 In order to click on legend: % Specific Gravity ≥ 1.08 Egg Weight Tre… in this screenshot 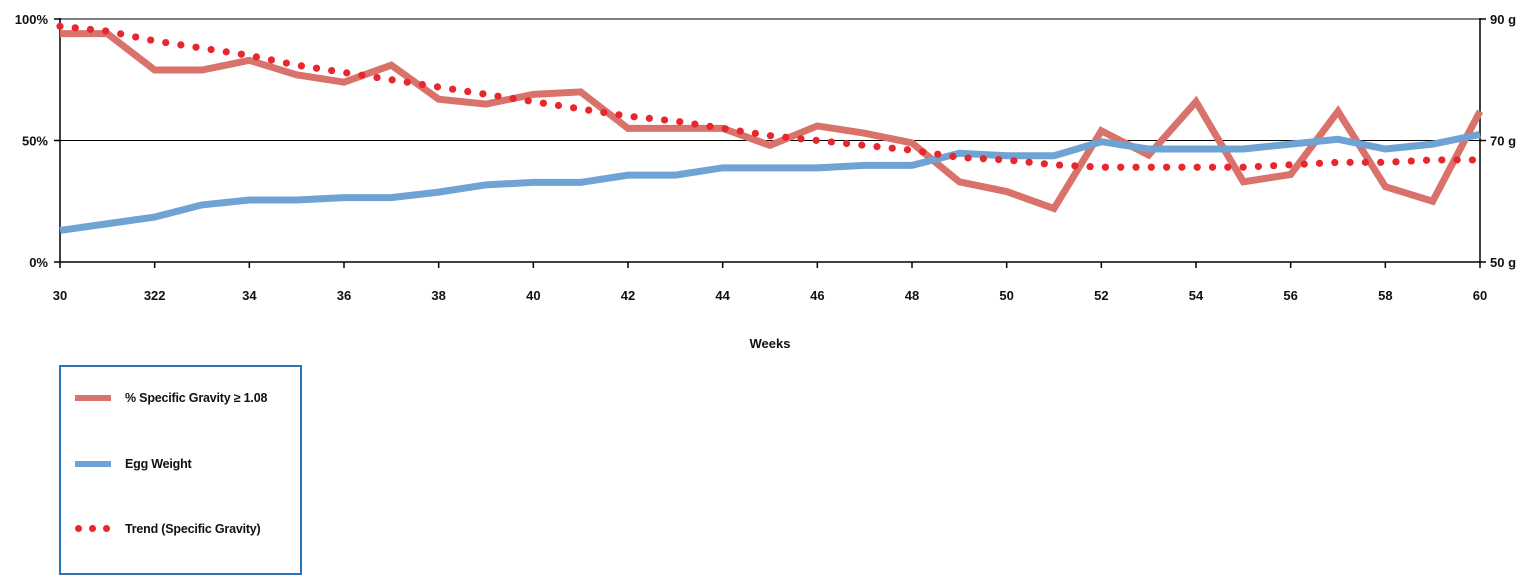, I will do `click(180, 470)`.